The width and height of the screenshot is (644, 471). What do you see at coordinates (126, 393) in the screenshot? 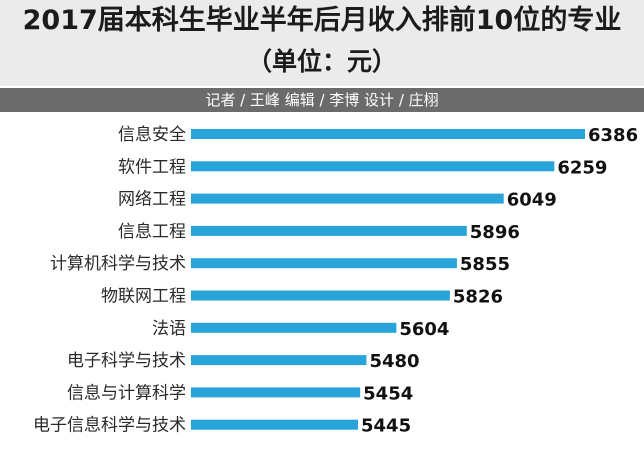
I see `category-label: 信息与计算科学` at bounding box center [126, 393].